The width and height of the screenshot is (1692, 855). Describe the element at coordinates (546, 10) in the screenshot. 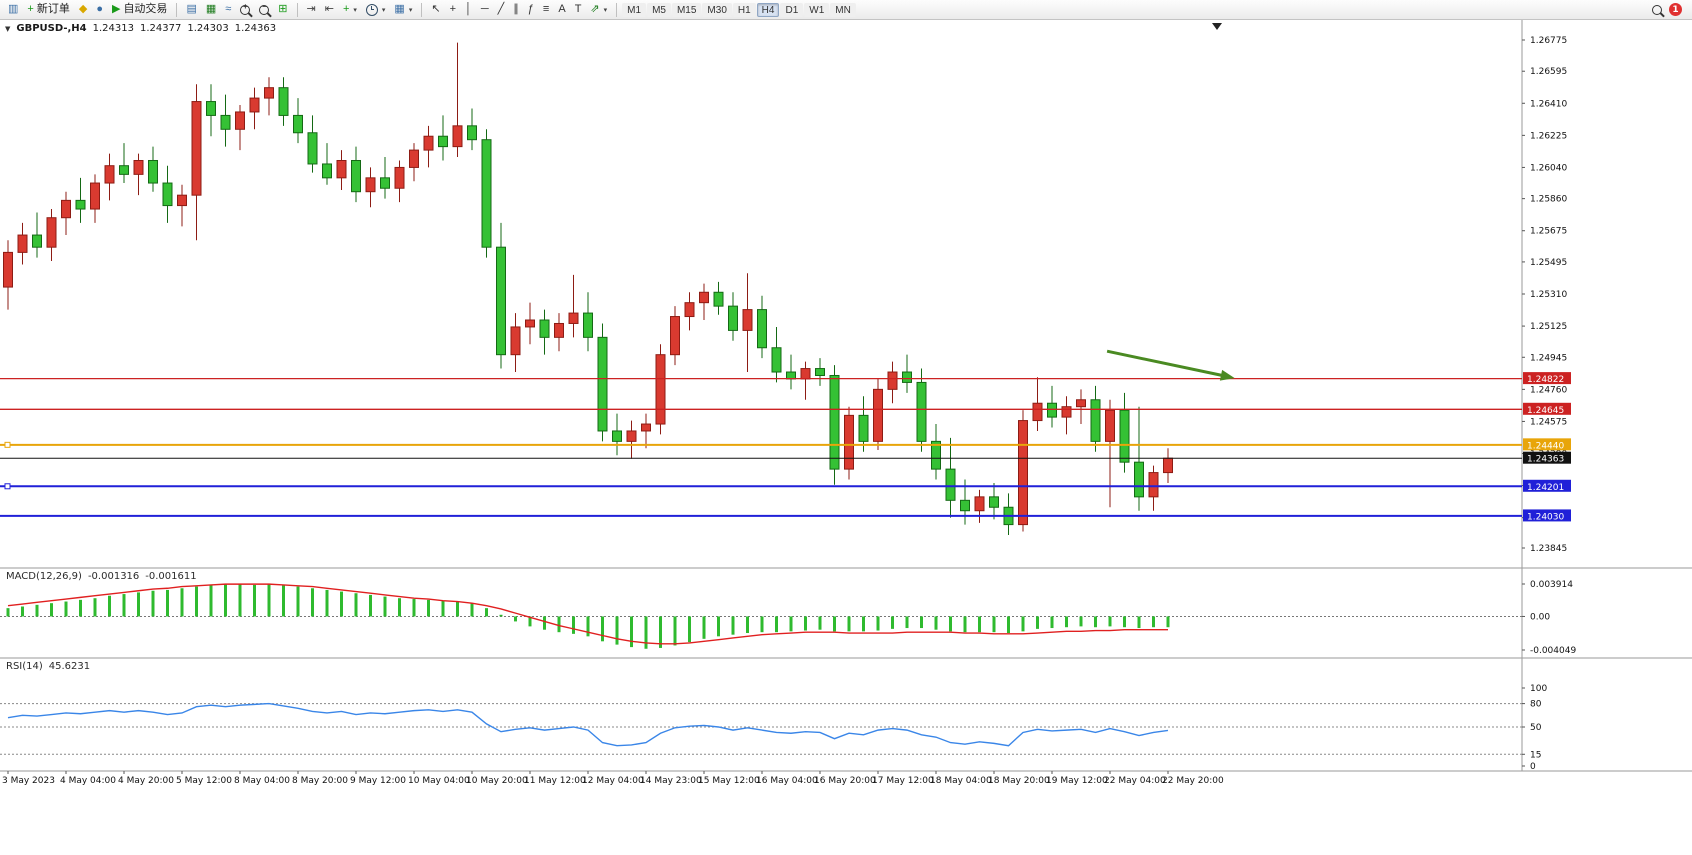

I see `objects-icon: ≡` at that location.